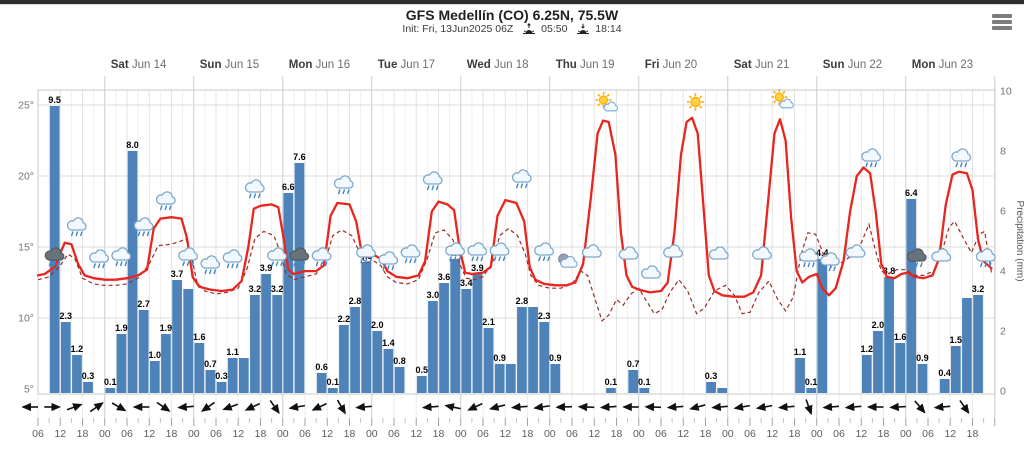 The image size is (1024, 450). What do you see at coordinates (139, 65) in the screenshot?
I see `day-header-label: Sat Jun 14` at bounding box center [139, 65].